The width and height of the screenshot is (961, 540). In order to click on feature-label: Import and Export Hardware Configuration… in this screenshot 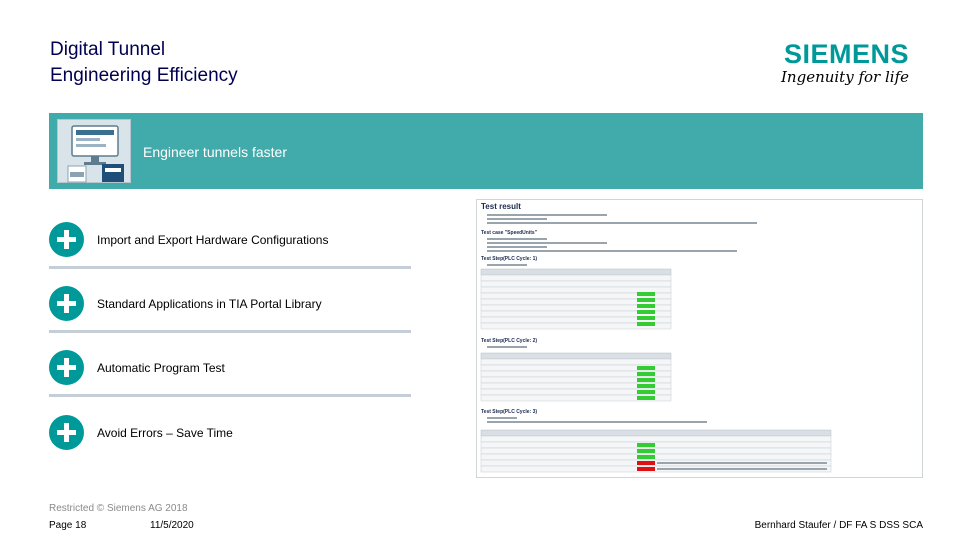, I will do `click(213, 240)`.